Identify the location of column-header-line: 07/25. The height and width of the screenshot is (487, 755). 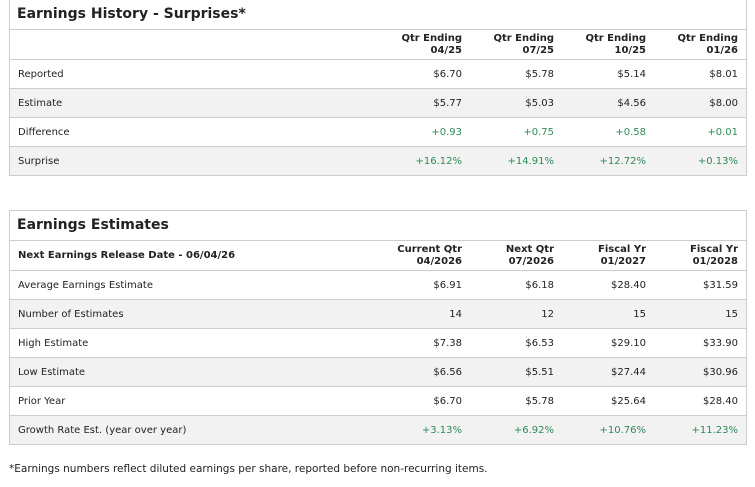
(538, 50).